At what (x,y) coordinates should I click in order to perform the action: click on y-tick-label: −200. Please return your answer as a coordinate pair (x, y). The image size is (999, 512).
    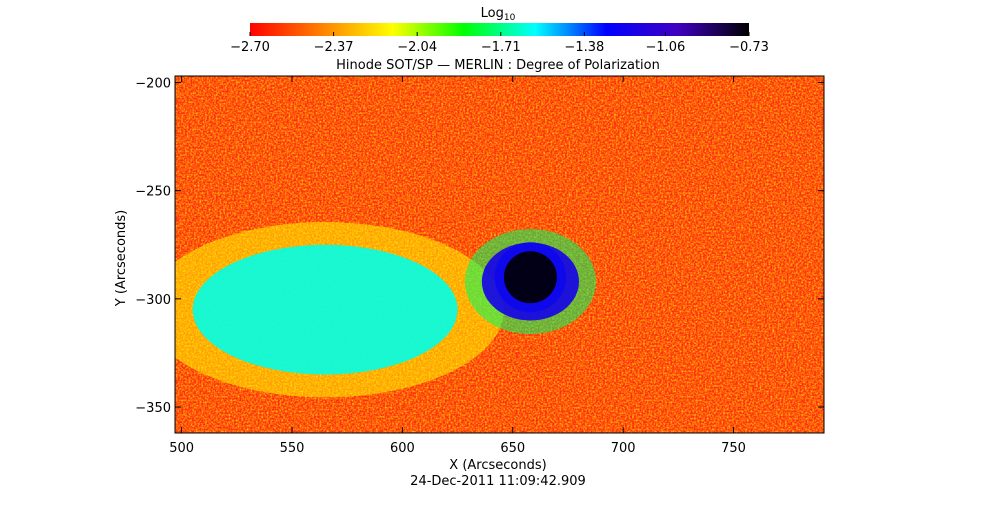
    Looking at the image, I should click on (153, 83).